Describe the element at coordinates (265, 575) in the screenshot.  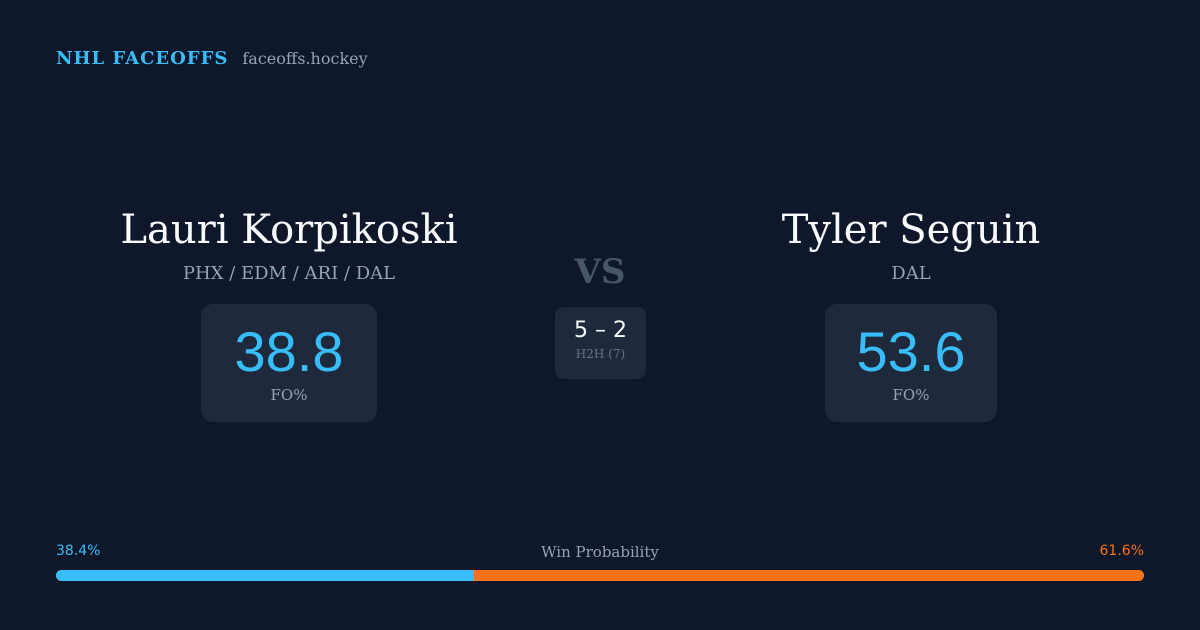
I see `left-win-probability-fill` at that location.